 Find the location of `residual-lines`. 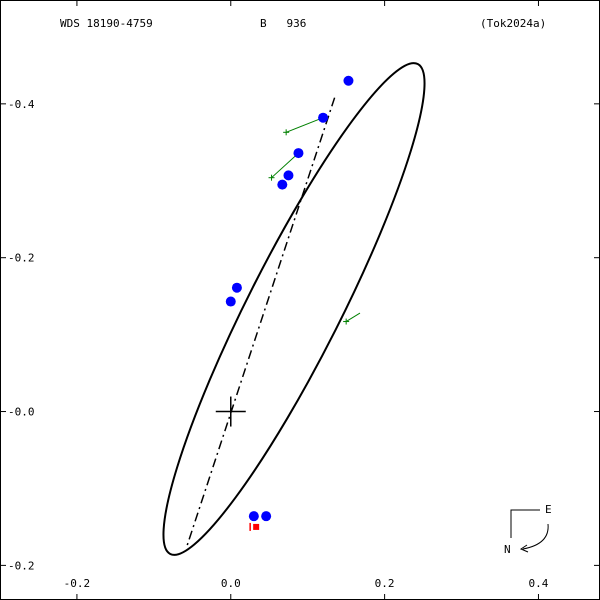

residual-lines is located at coordinates (314, 221).